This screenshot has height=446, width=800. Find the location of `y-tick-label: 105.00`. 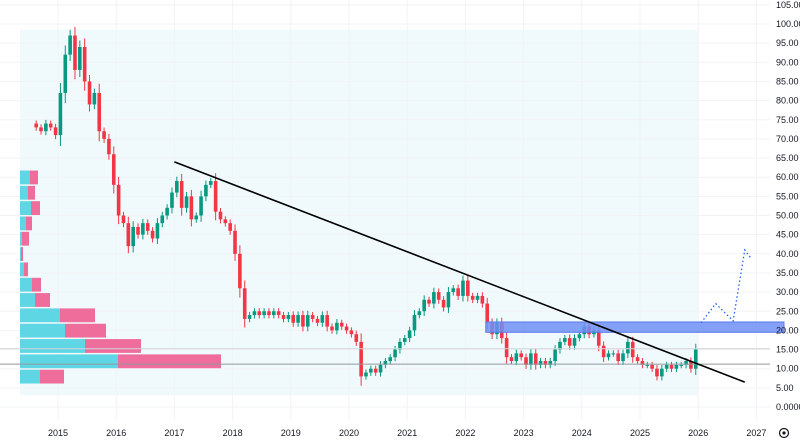

y-tick-label: 105.00 is located at coordinates (788, 5).